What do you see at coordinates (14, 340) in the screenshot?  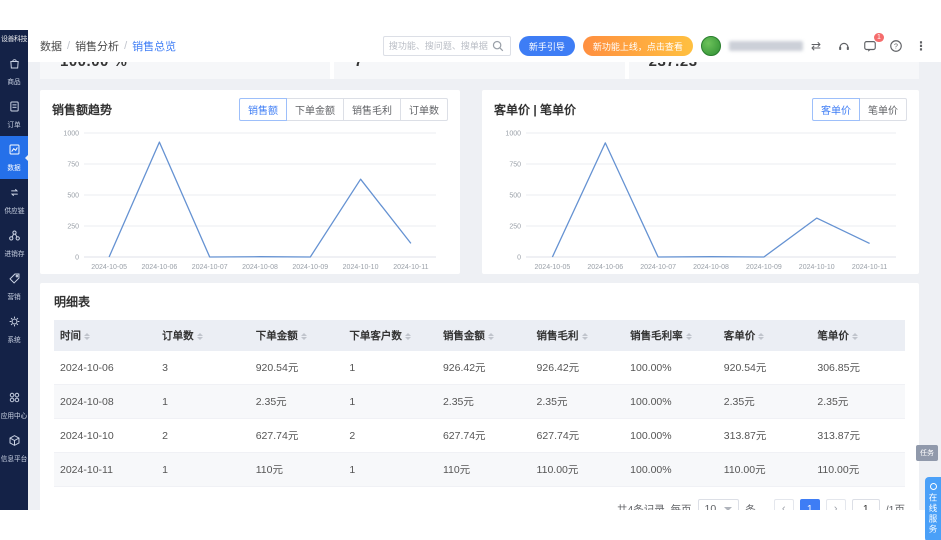 I see `sidebar-item-label: 系统` at bounding box center [14, 340].